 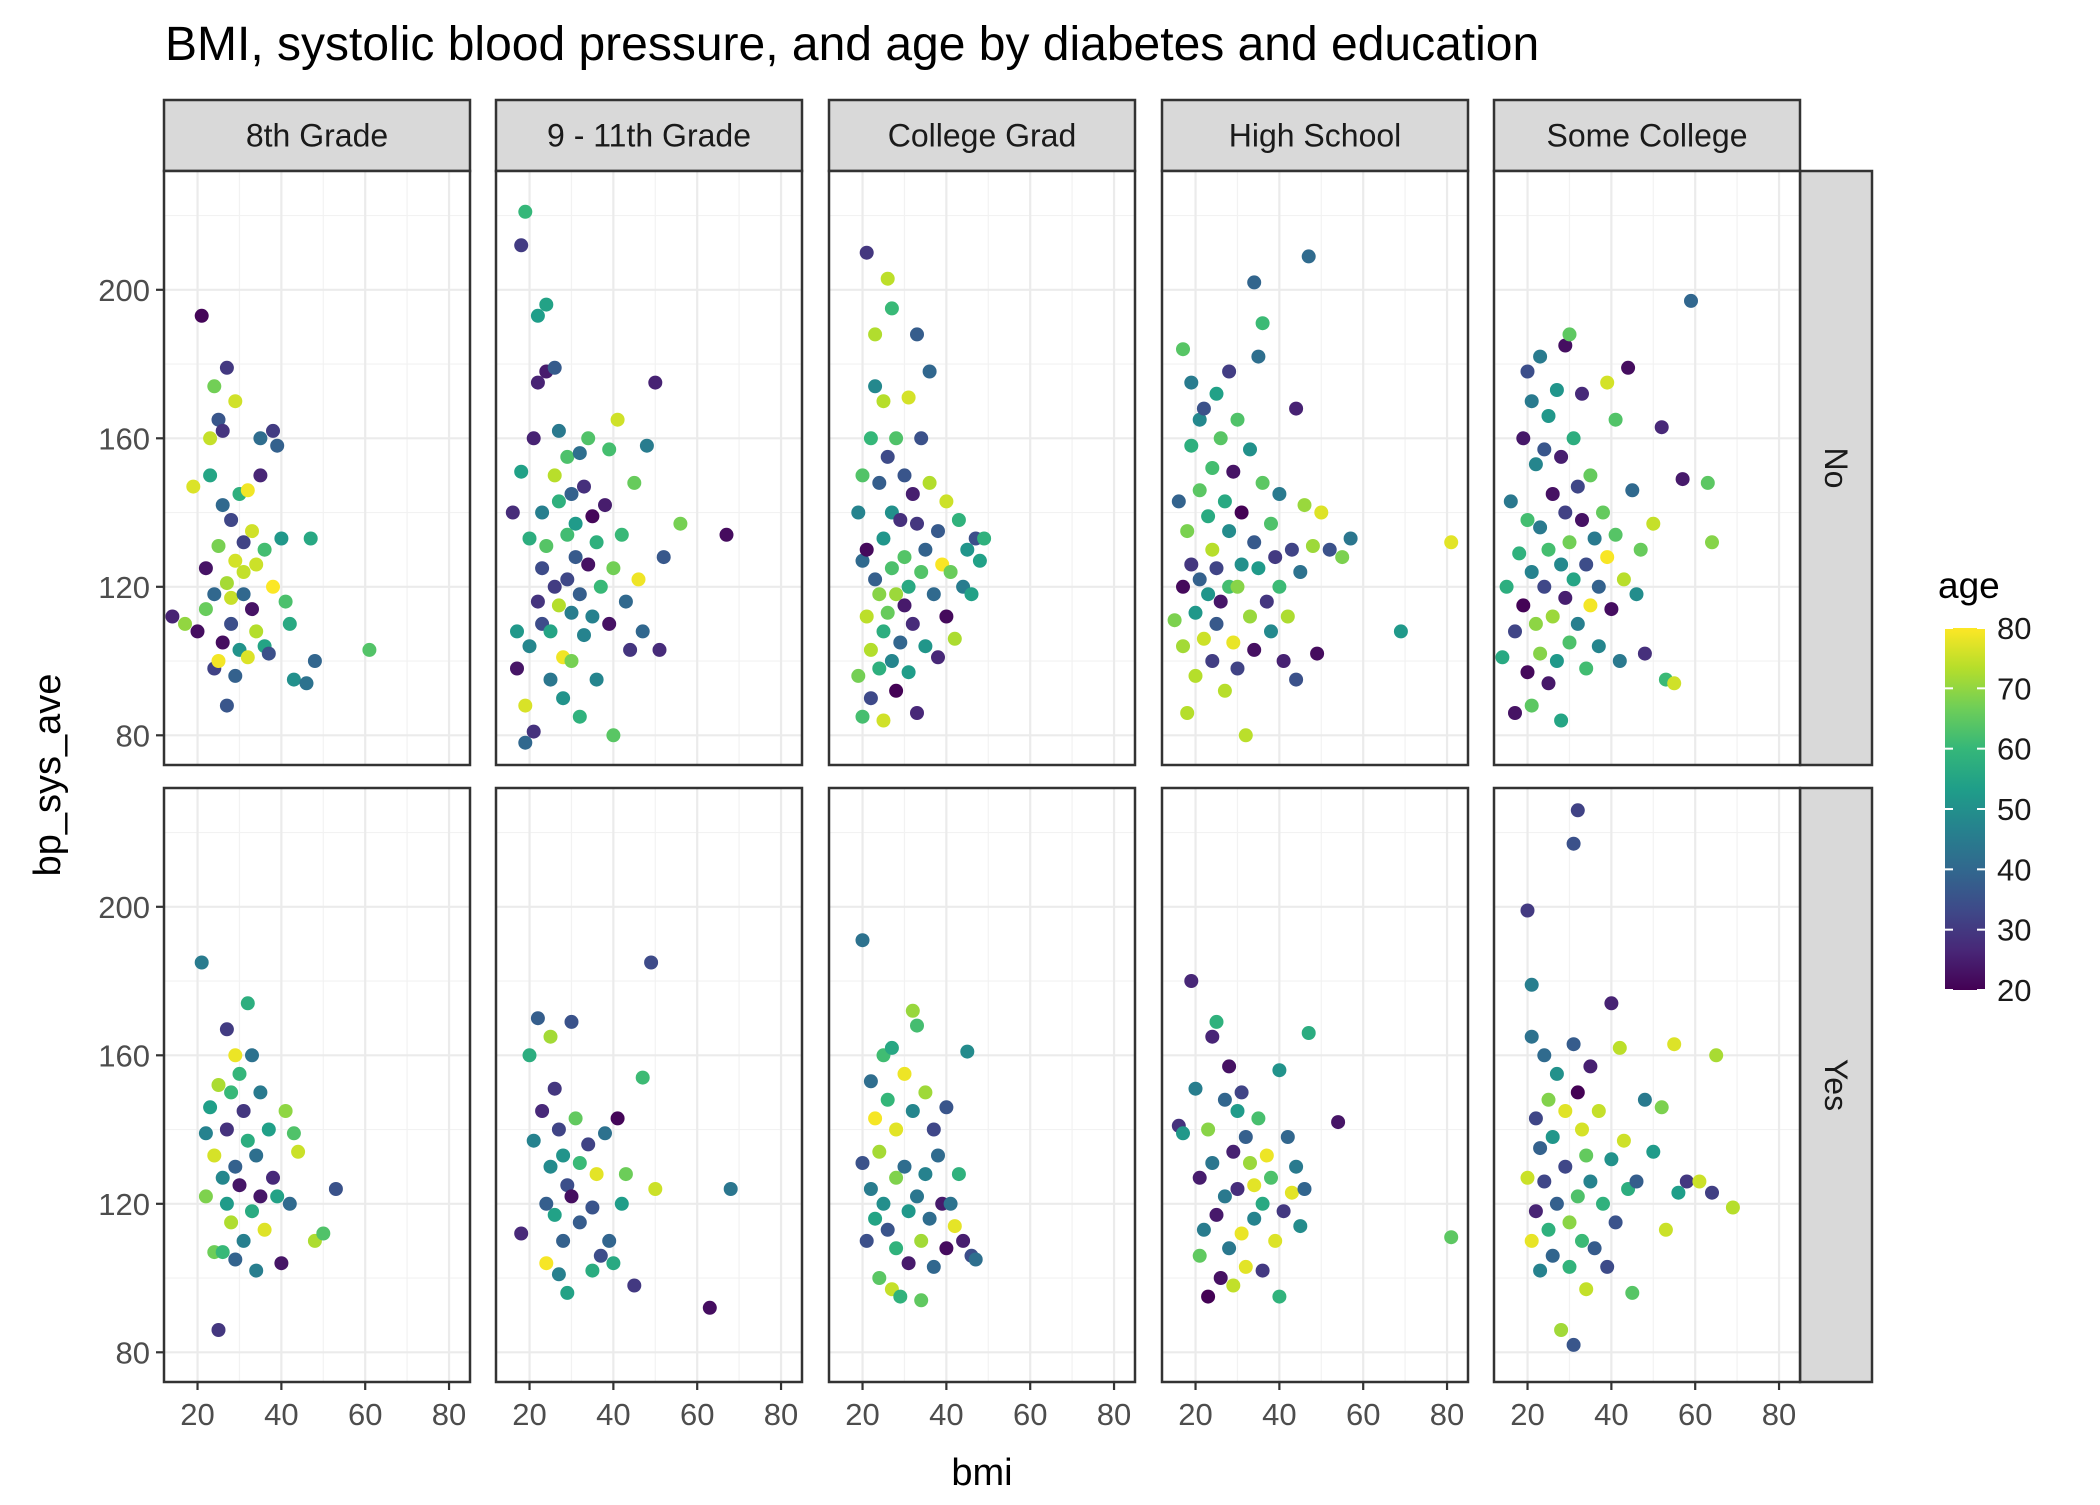 What do you see at coordinates (124, 290) in the screenshot?
I see `y-tick-label: 200` at bounding box center [124, 290].